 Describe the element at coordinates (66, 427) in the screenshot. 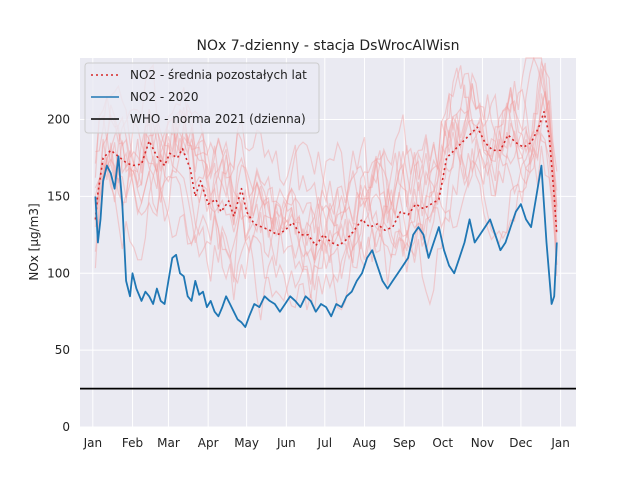

I see `y-tick-label: 0` at that location.